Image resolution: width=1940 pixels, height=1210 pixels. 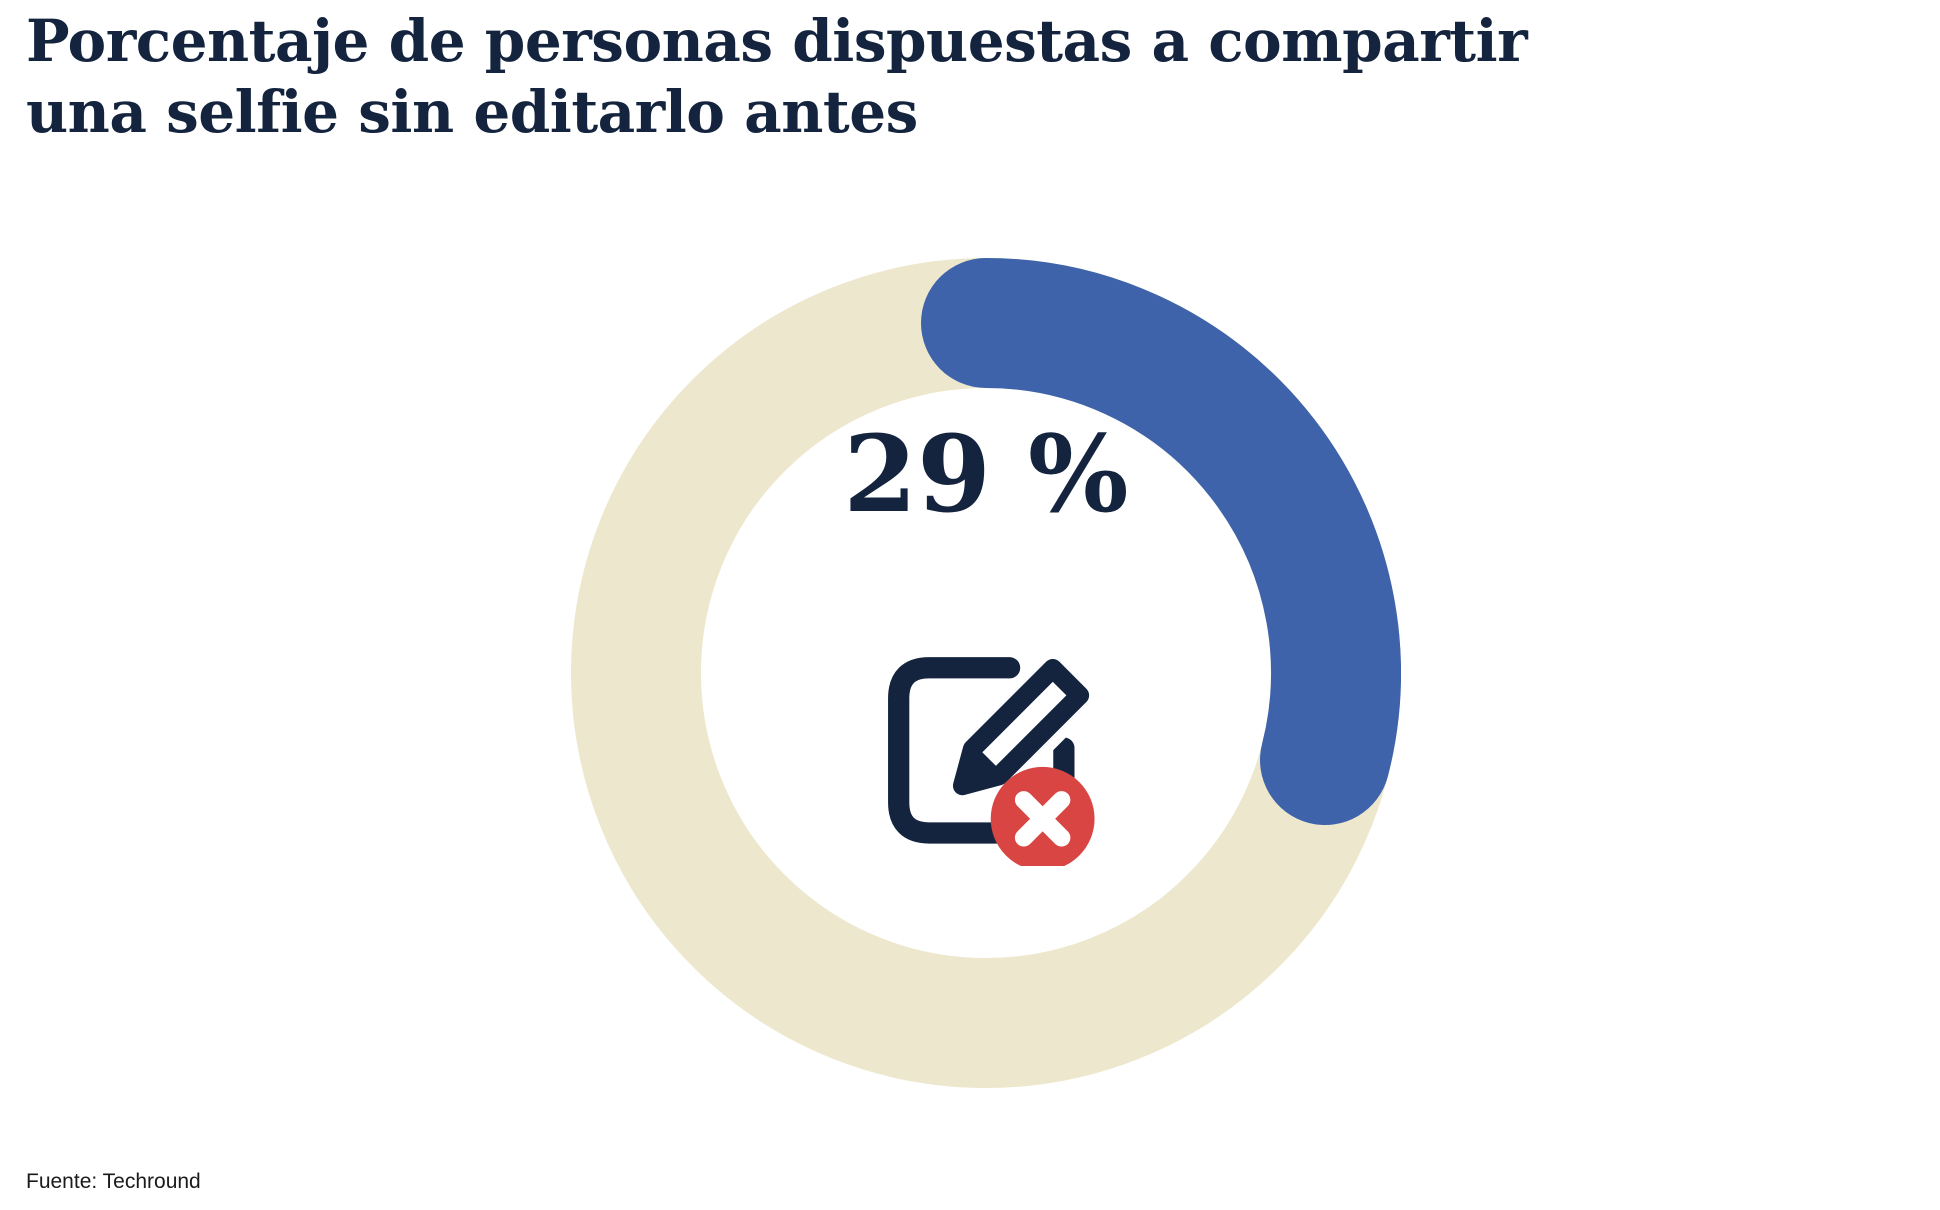 I want to click on edit-selfie-cancel-icon, so click(x=986, y=748).